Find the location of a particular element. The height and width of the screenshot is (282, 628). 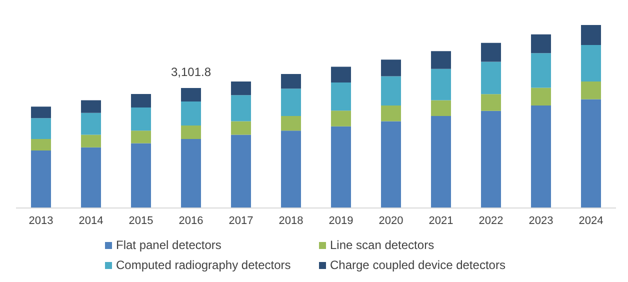

x-tick-label: 2023 is located at coordinates (541, 220).